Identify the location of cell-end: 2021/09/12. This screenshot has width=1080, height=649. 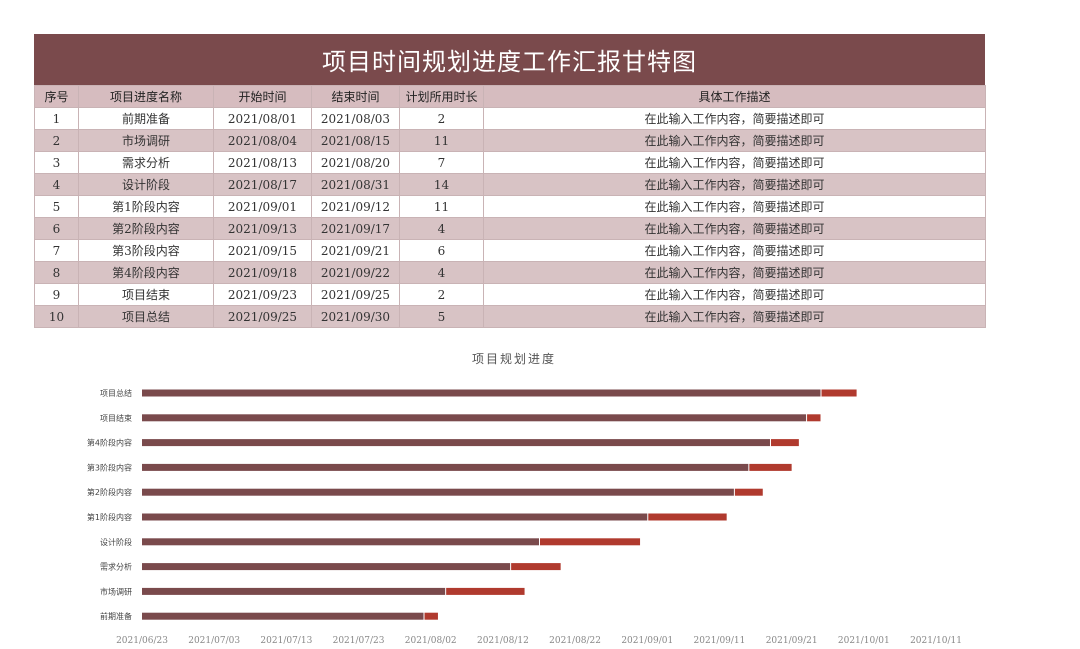
(355, 206).